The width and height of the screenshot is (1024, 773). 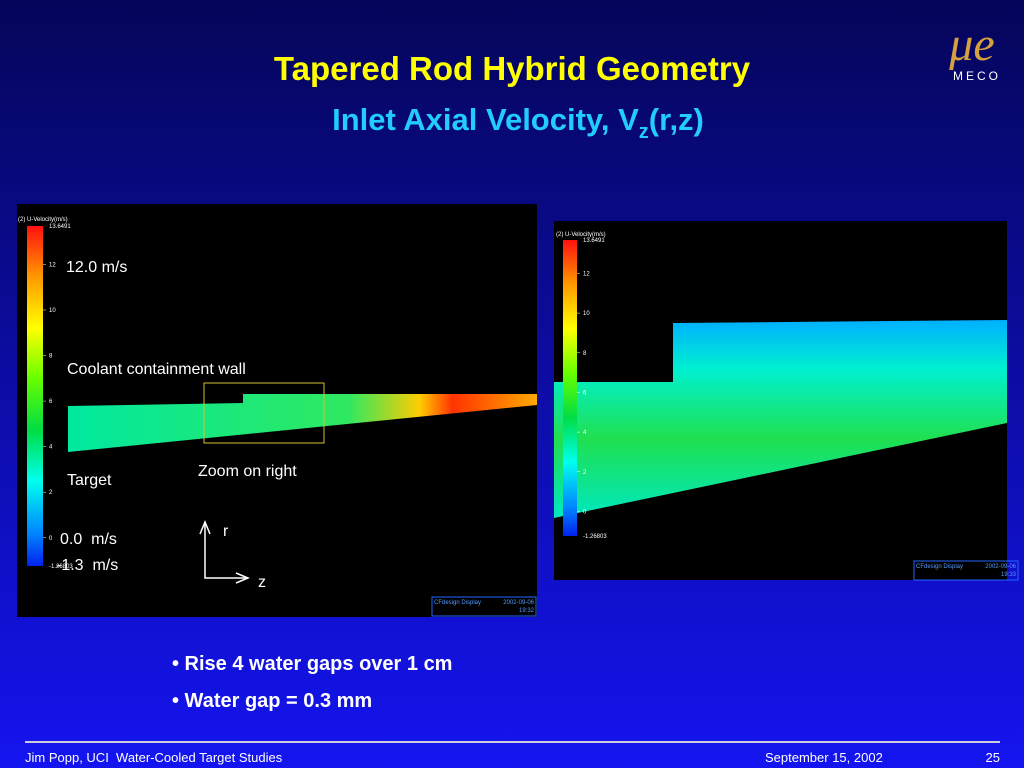 What do you see at coordinates (527, 611) in the screenshot?
I see `stamp-time: 19:32` at bounding box center [527, 611].